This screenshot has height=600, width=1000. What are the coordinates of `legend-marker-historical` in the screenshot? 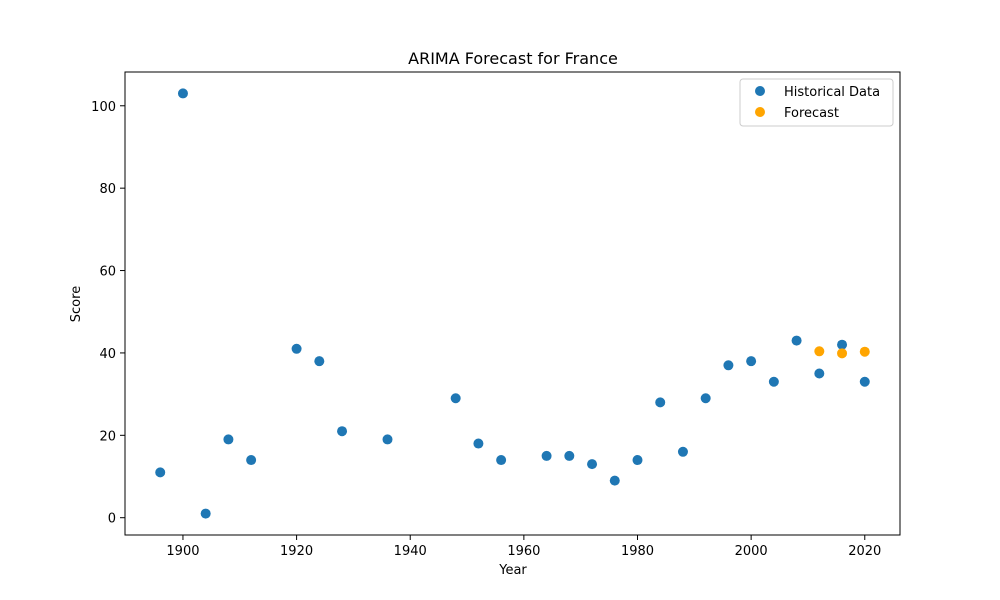 It's located at (760, 91).